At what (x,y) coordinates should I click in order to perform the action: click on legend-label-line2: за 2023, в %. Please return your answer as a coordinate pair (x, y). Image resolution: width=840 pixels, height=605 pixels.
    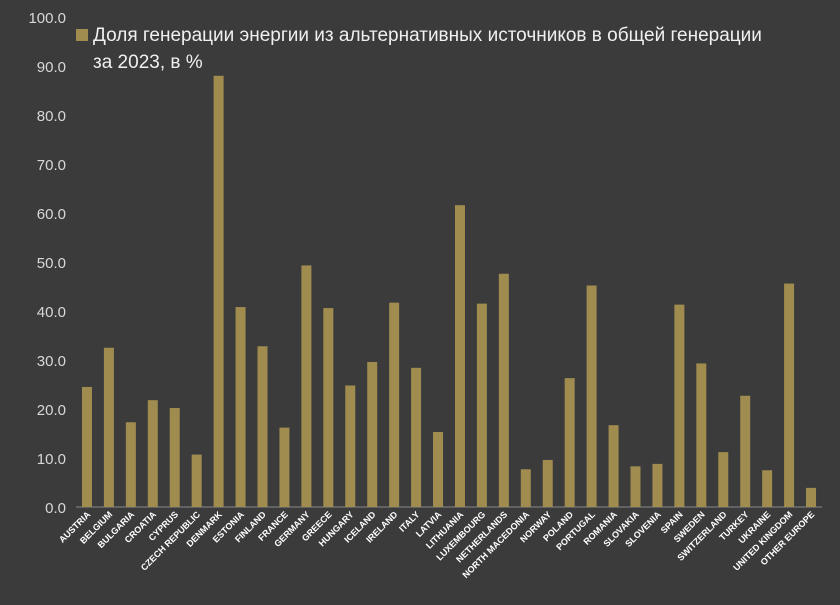
    Looking at the image, I should click on (148, 62).